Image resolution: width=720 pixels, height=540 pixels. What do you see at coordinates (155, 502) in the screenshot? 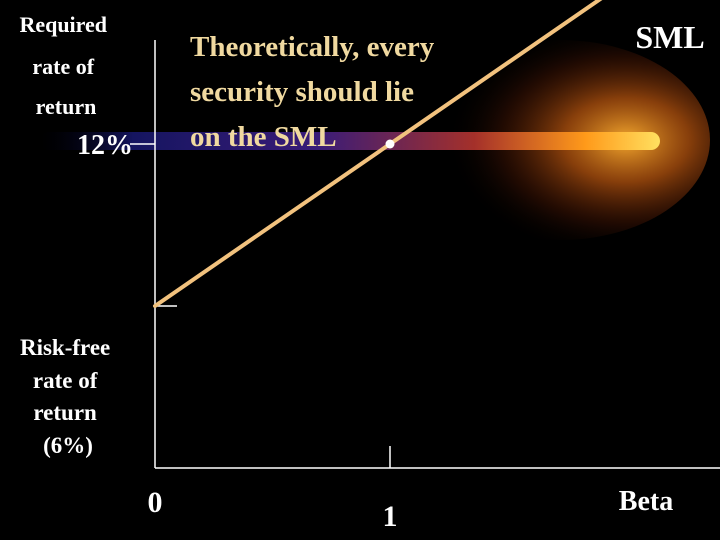
I see `x-tick-label-0: 0` at bounding box center [155, 502].